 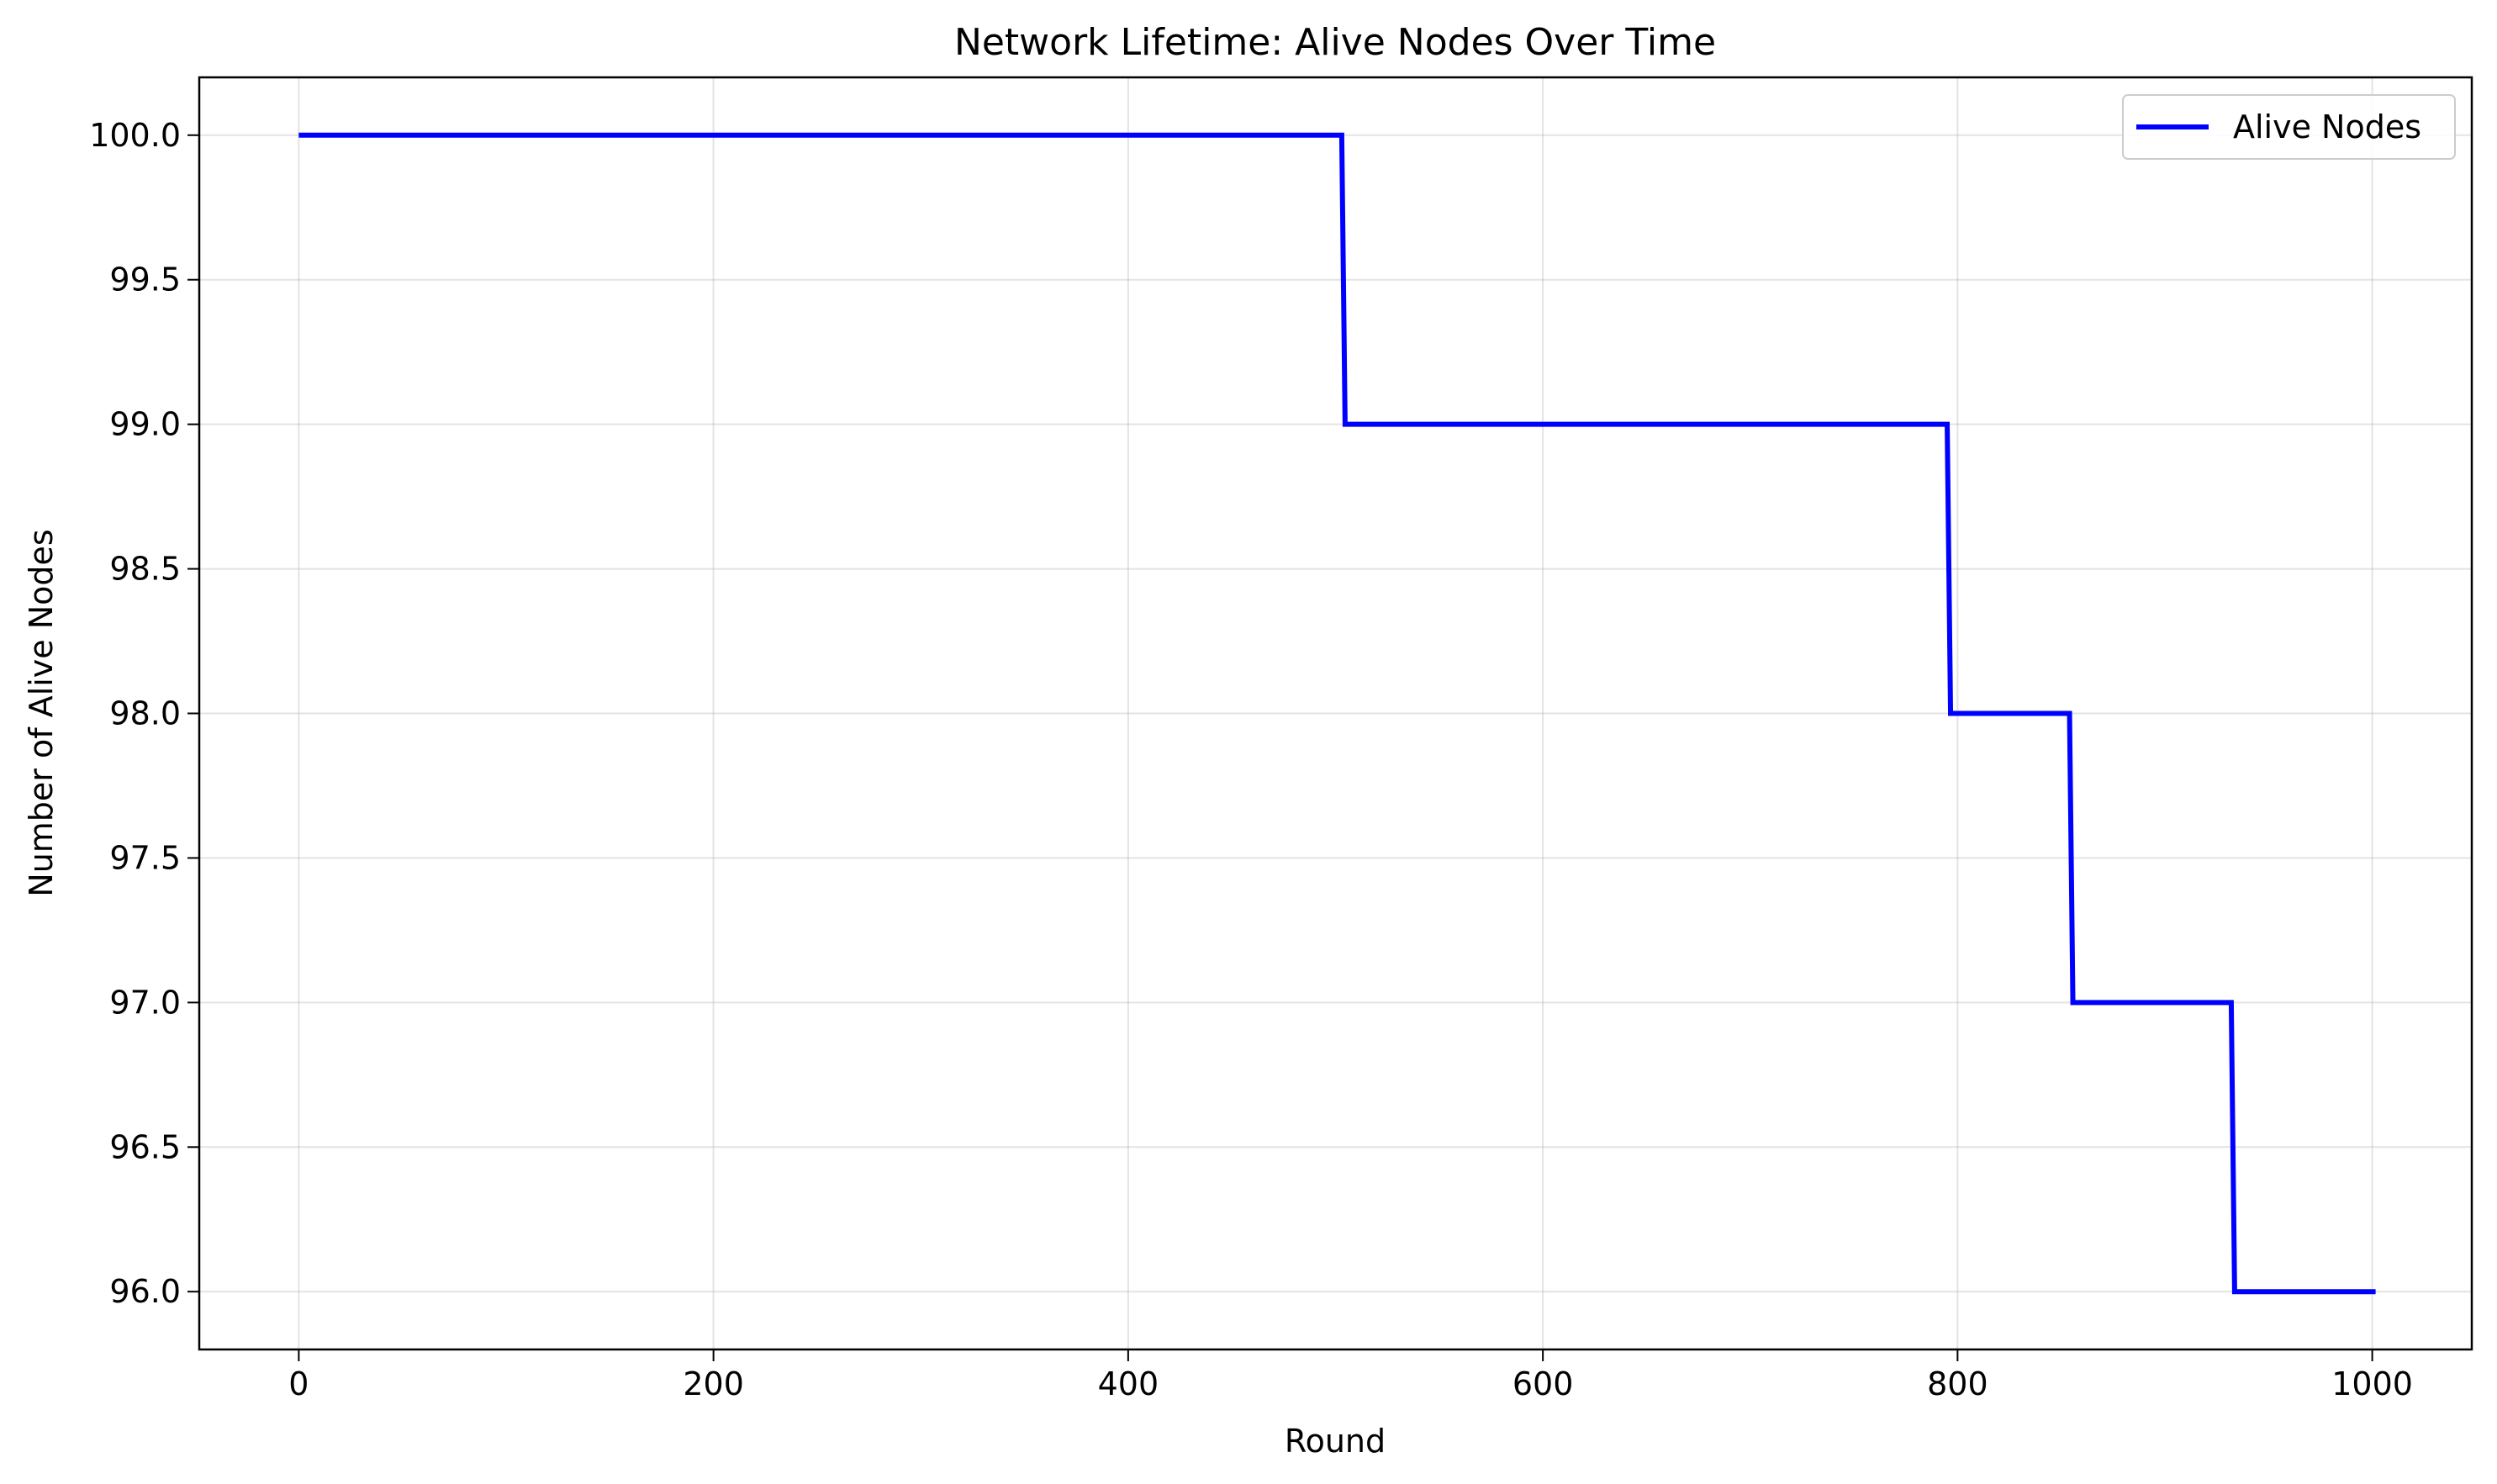 I want to click on legend-label: Alive Nodes, so click(x=2327, y=126).